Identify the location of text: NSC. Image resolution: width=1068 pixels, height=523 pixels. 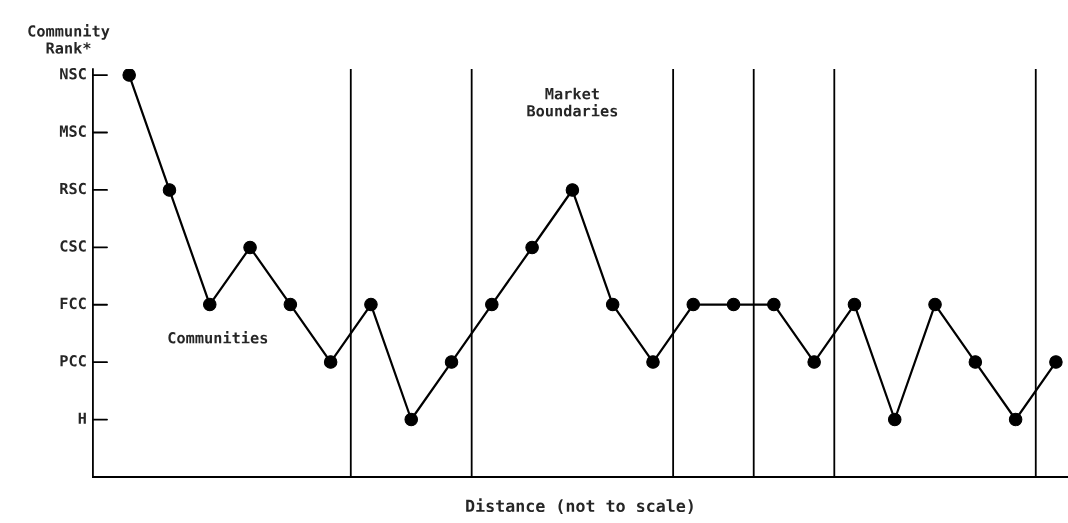
(73, 73).